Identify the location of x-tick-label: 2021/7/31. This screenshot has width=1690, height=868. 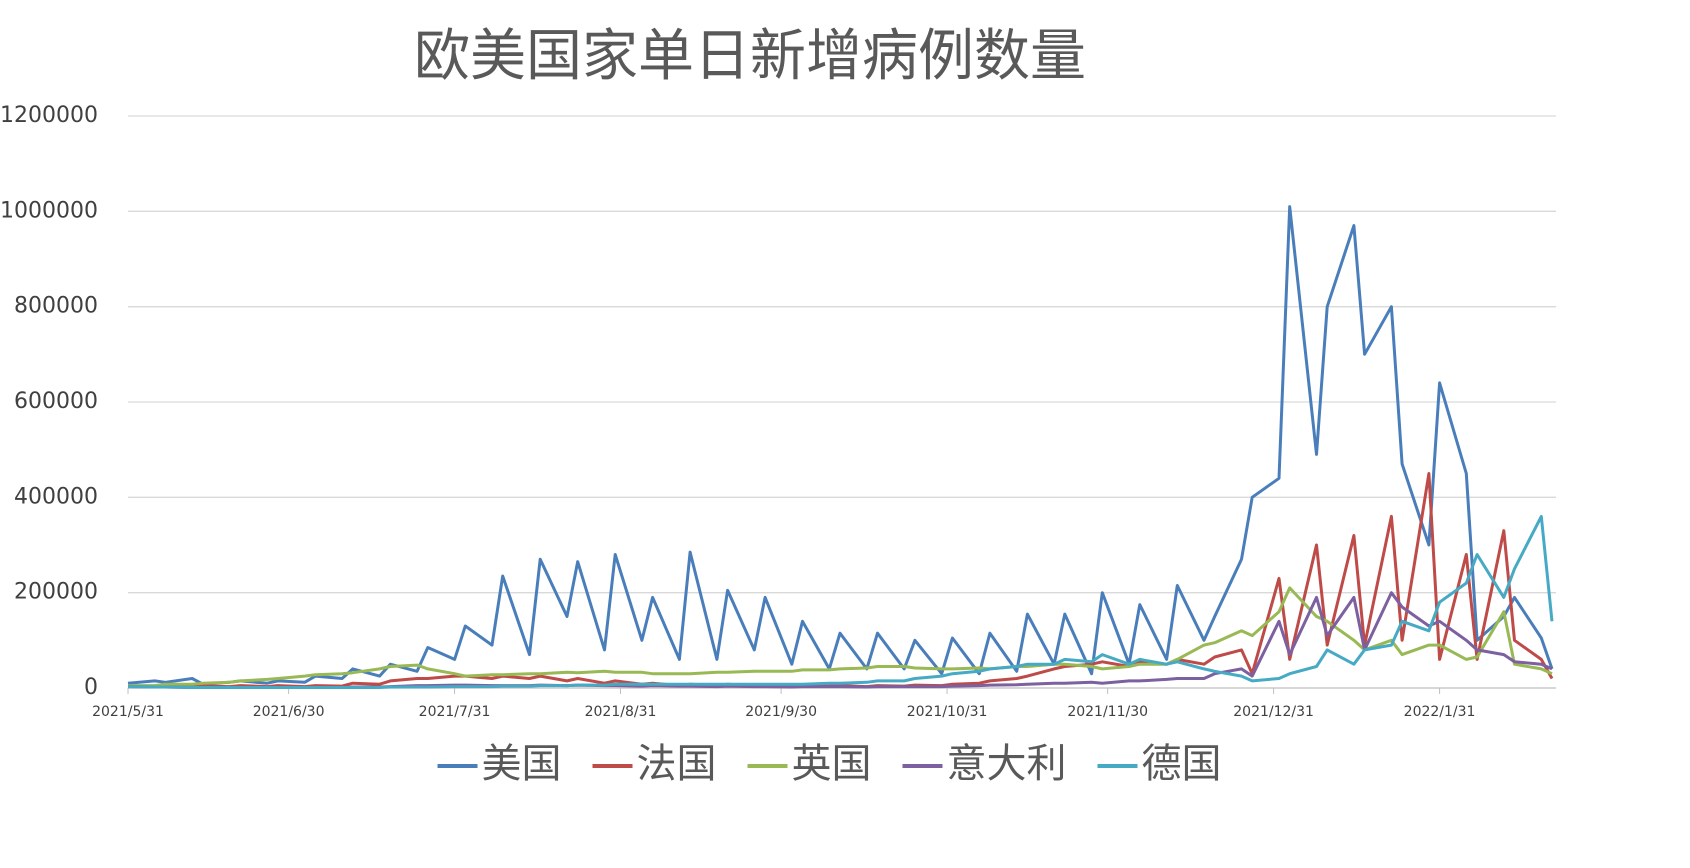
(455, 712).